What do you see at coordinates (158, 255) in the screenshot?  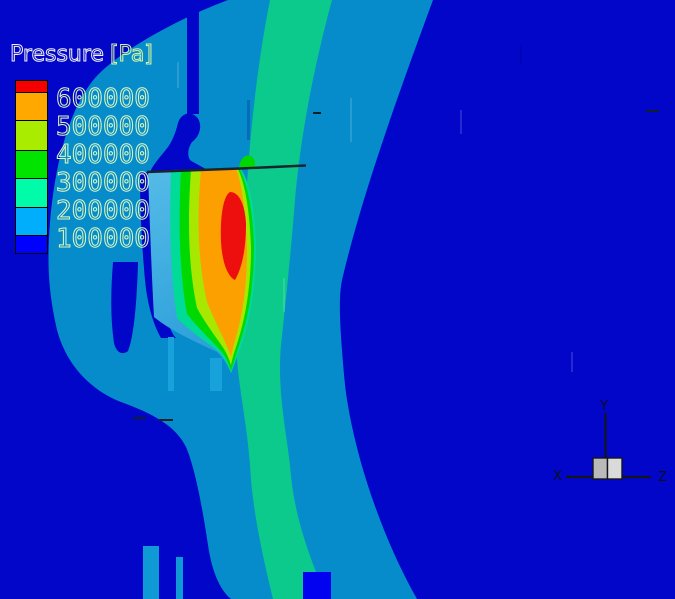 I see `dark-column-left-of-blade` at bounding box center [158, 255].